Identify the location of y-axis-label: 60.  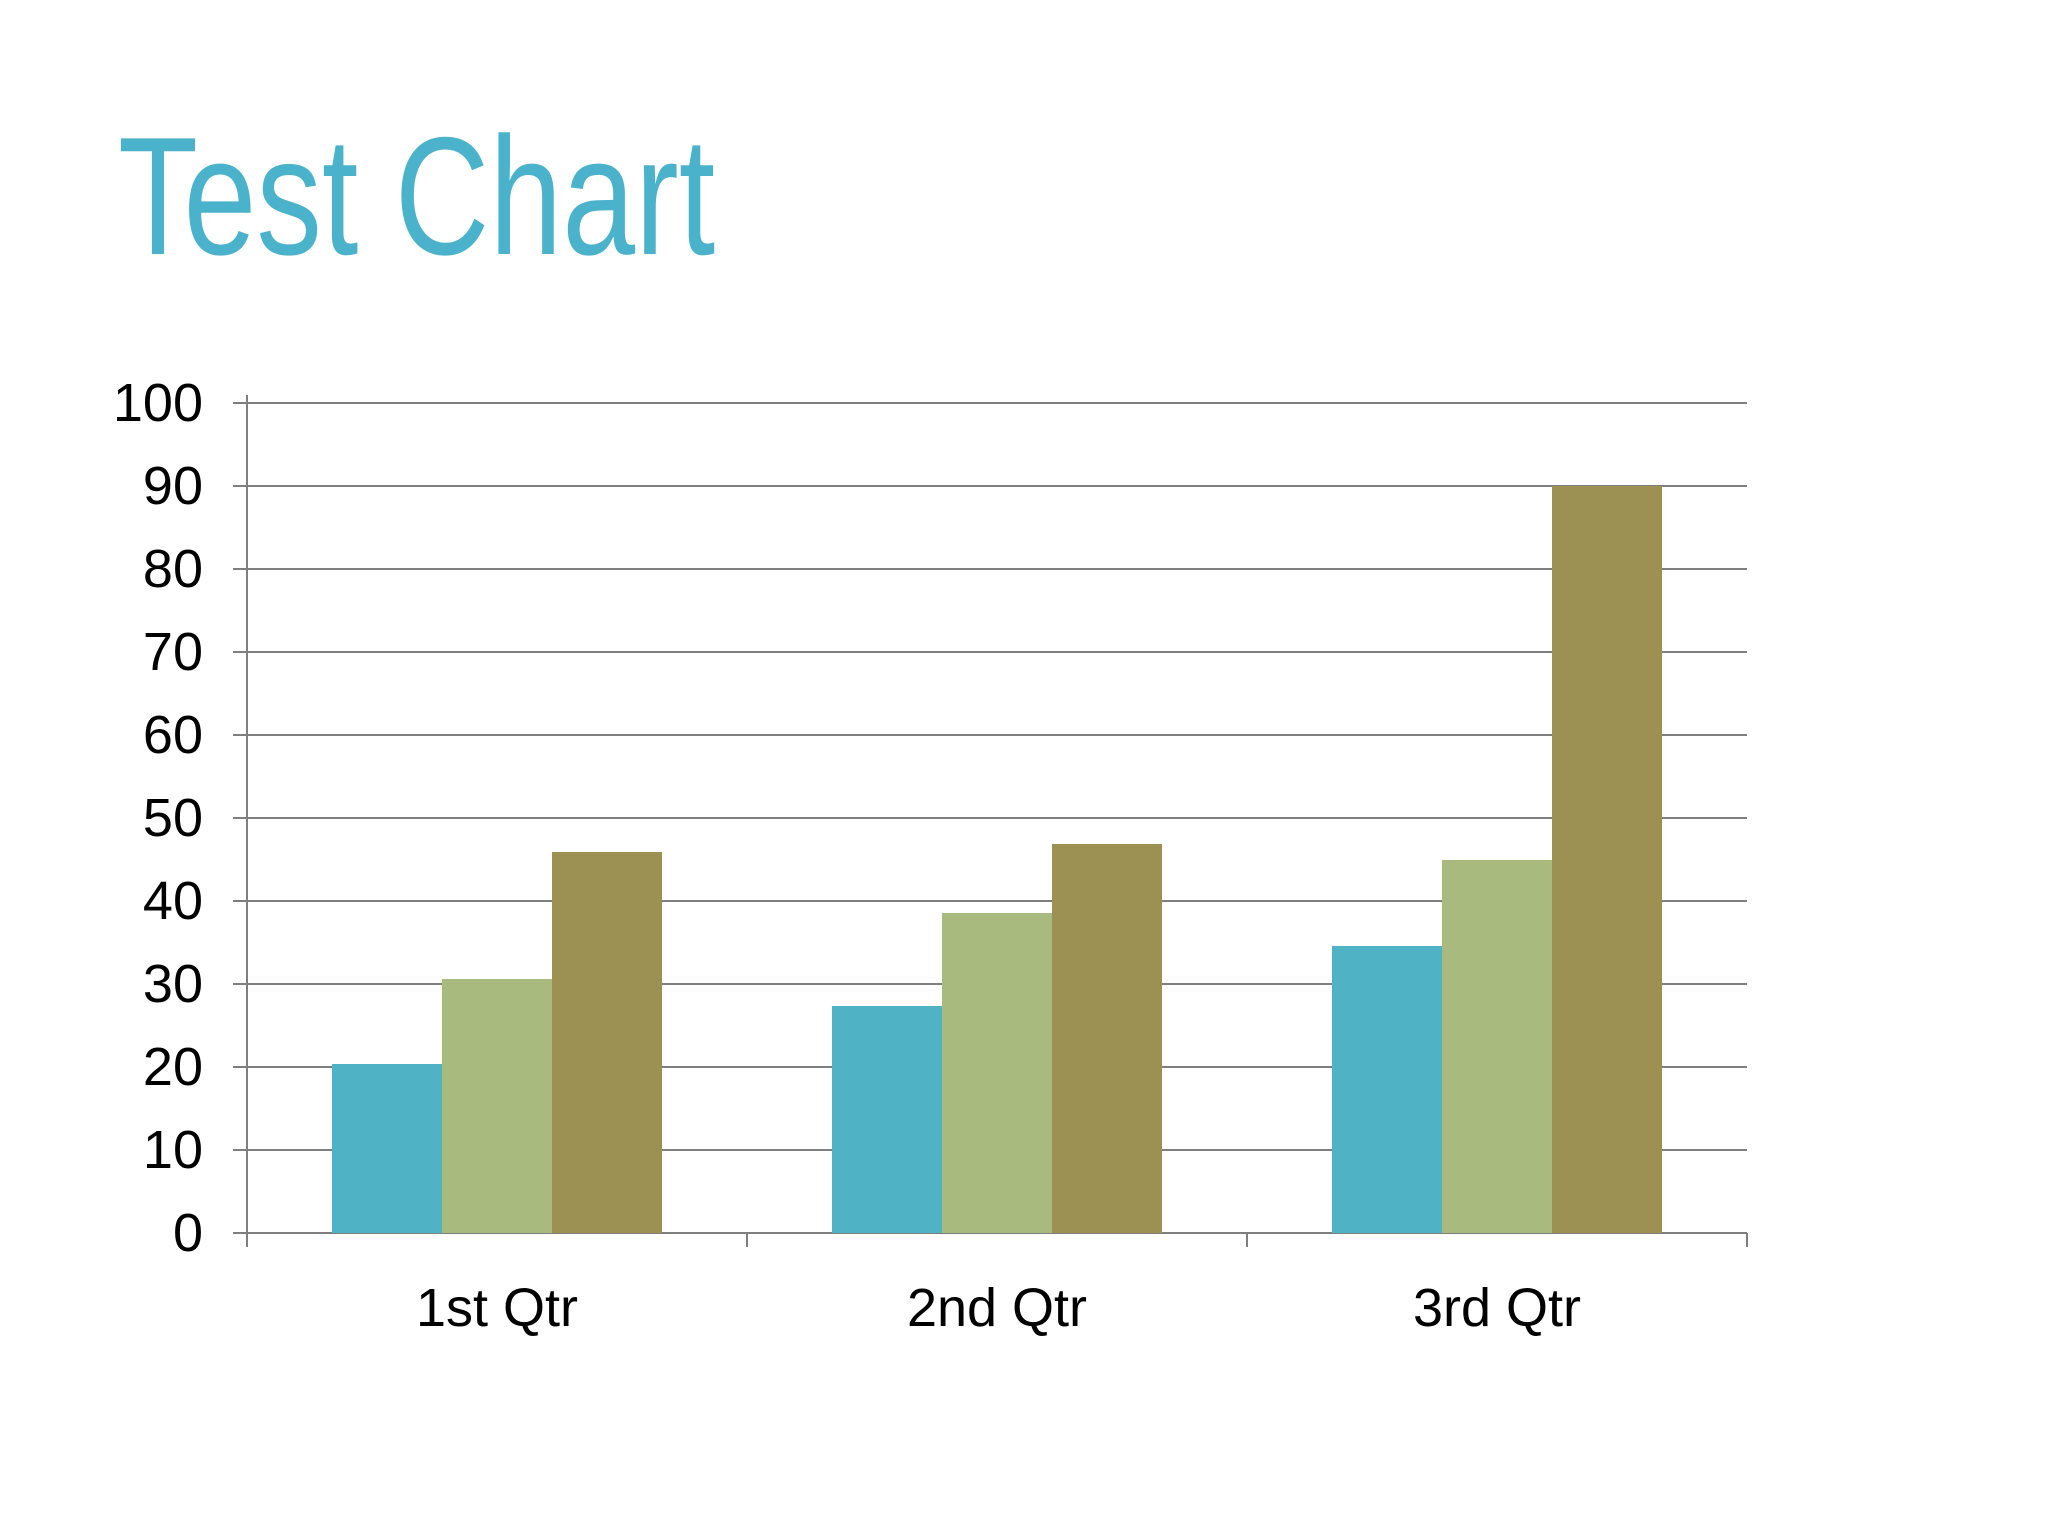
(172, 735).